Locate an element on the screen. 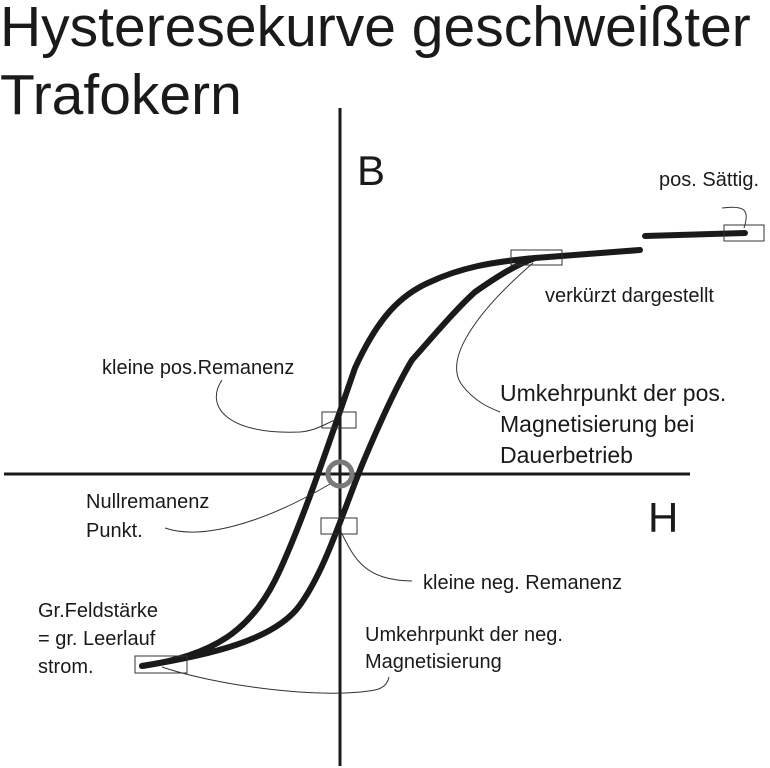  leader-high-field-reversal is located at coordinates (275, 680).